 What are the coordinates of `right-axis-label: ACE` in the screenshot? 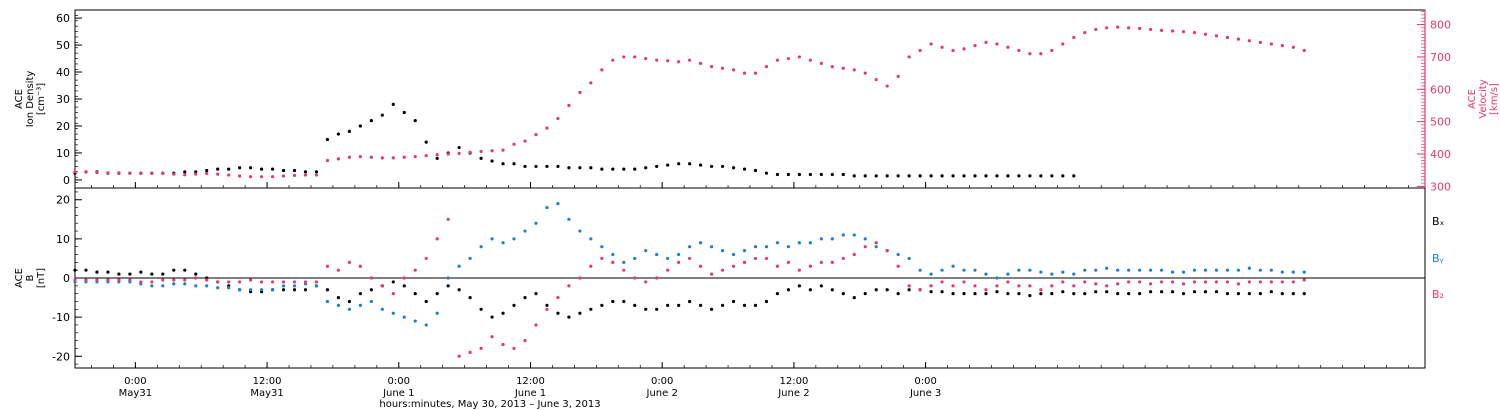 It's located at (1472, 99).